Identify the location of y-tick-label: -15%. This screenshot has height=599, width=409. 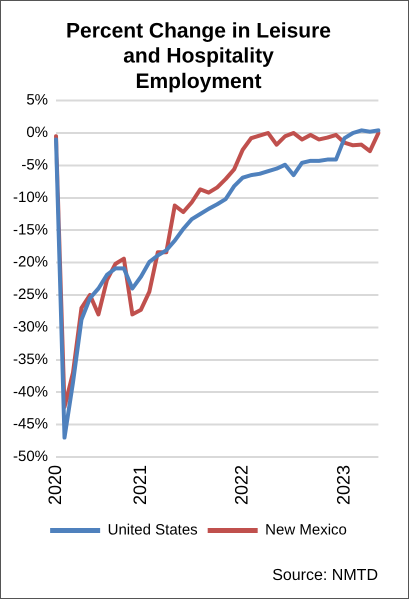
(30, 229).